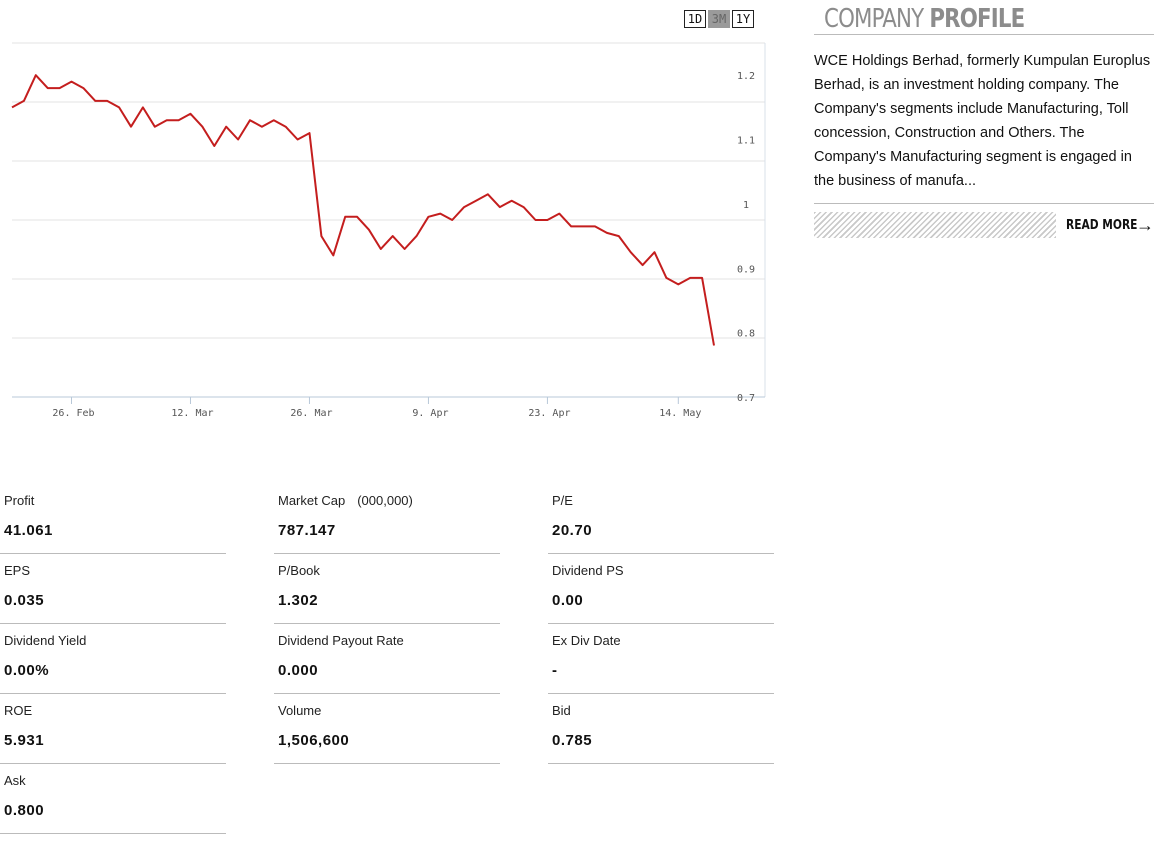  What do you see at coordinates (680, 413) in the screenshot?
I see `x-tick-label: 14. May` at bounding box center [680, 413].